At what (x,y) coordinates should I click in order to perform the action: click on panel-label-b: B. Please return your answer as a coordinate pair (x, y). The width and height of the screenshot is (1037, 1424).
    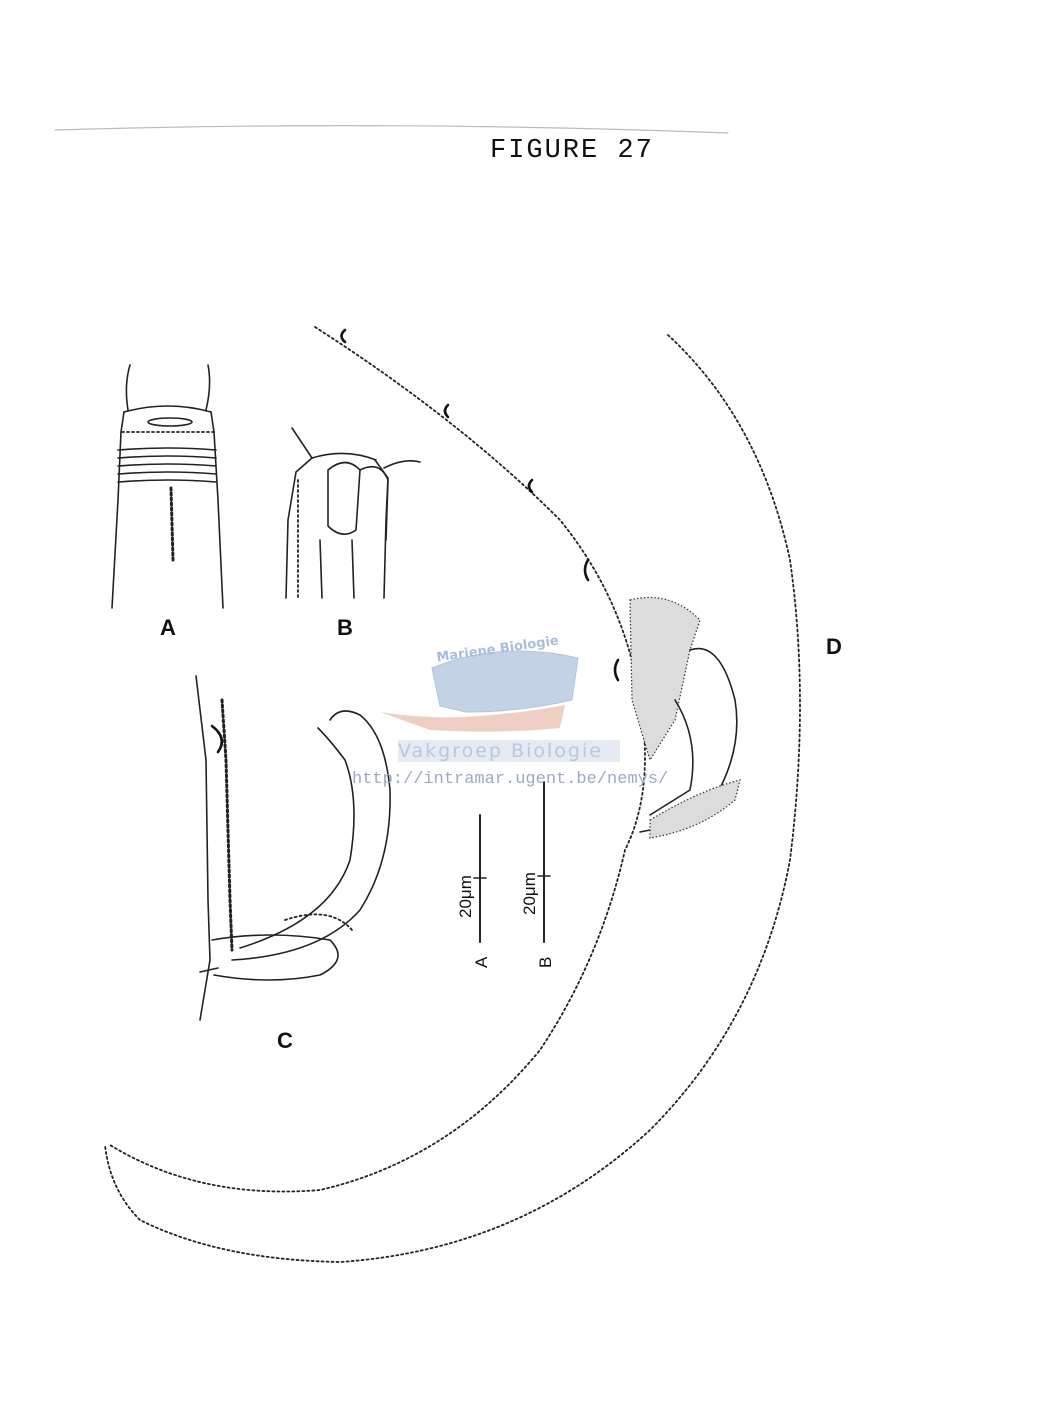
    Looking at the image, I should click on (345, 627).